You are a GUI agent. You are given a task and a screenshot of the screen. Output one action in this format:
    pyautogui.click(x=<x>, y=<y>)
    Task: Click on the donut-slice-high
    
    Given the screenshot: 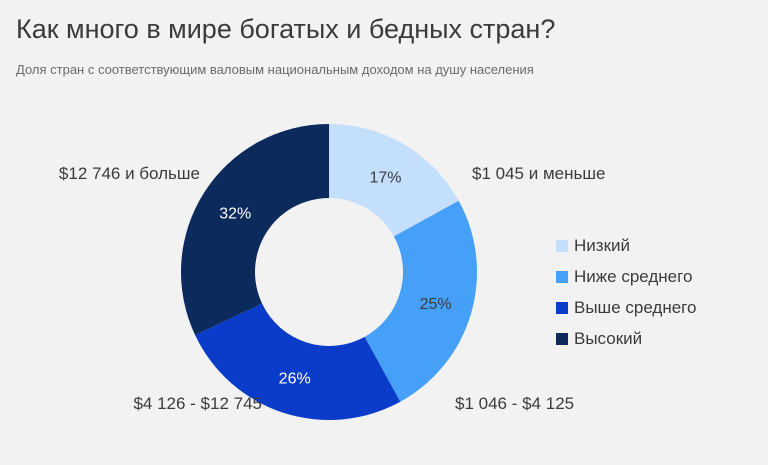 What is the action you would take?
    pyautogui.click(x=255, y=230)
    